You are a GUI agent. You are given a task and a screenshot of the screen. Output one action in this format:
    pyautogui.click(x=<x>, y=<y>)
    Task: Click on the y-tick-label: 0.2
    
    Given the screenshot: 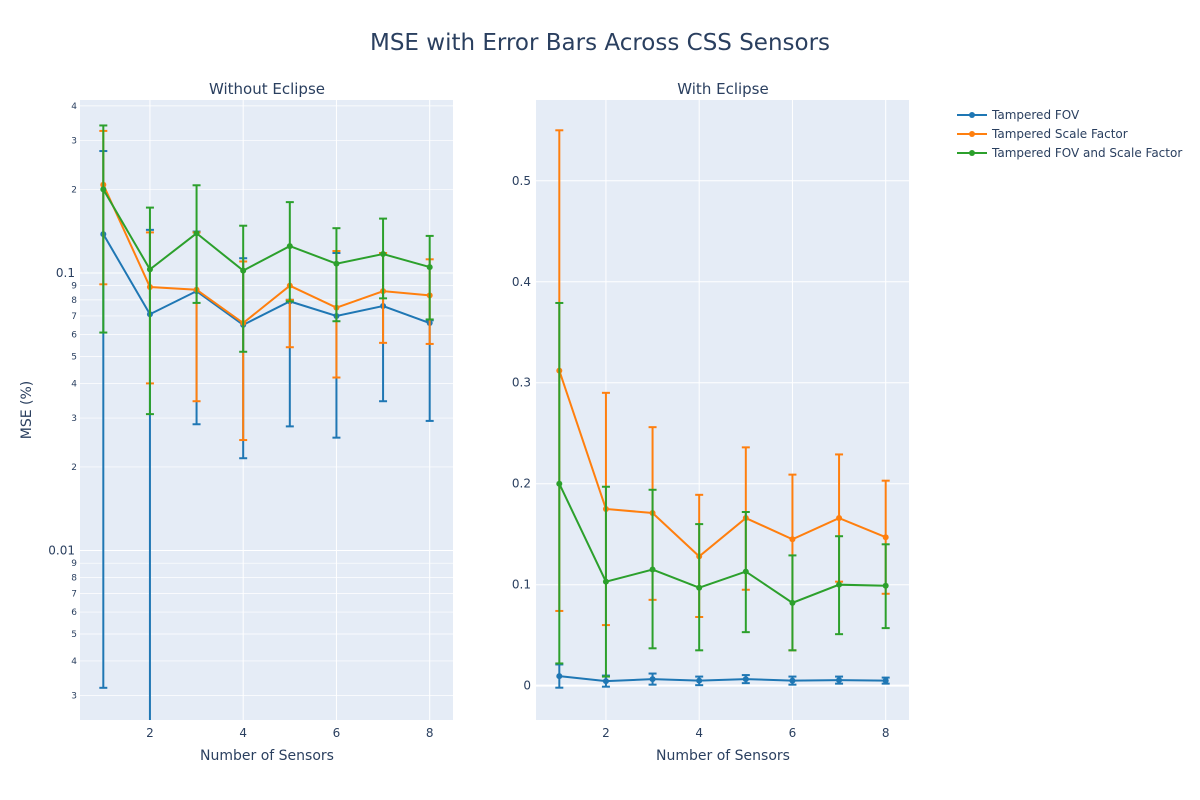 What is the action you would take?
    pyautogui.click(x=521, y=484)
    